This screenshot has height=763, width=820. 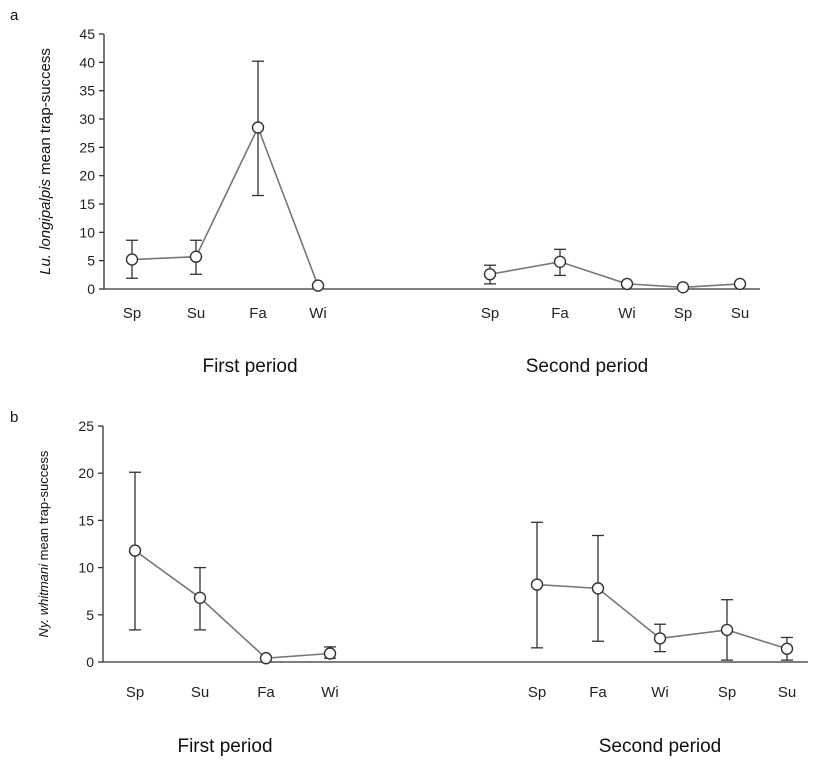 I want to click on y-tick-label: 40, so click(x=87, y=62).